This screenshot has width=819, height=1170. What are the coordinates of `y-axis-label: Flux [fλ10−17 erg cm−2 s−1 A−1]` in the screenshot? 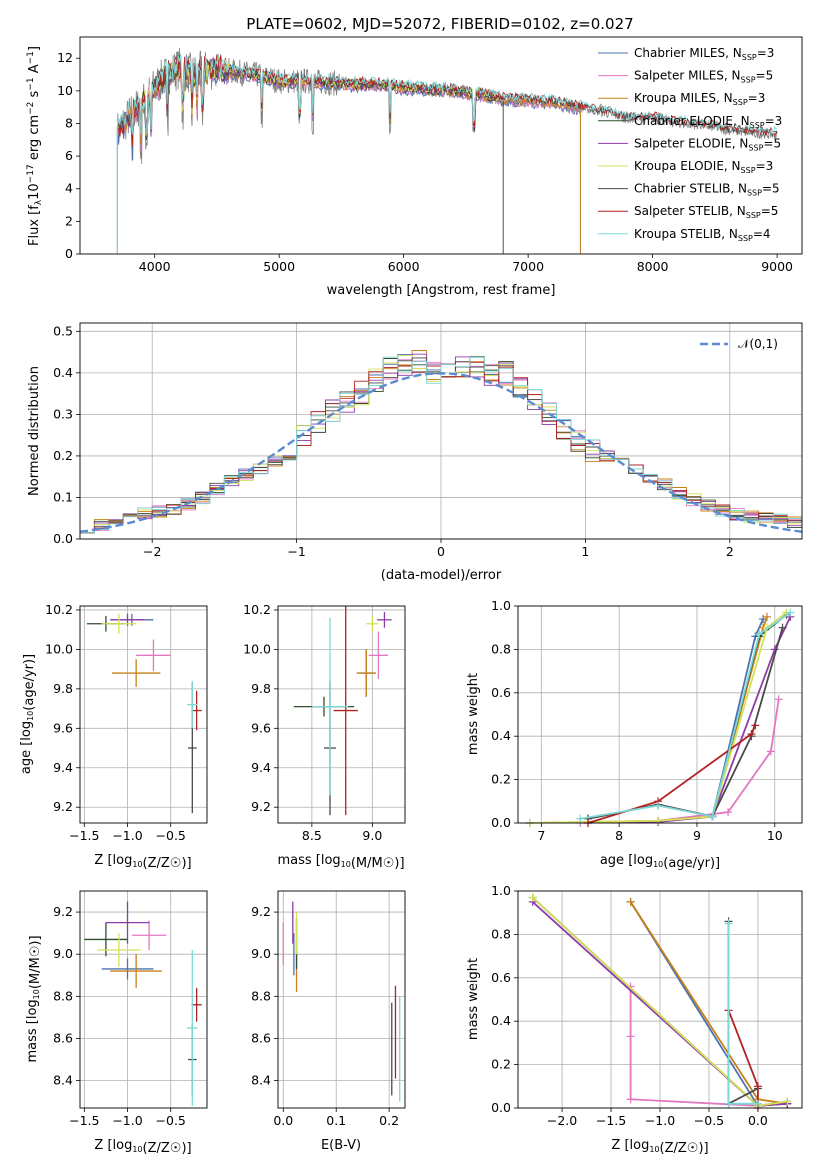 It's located at (35, 146).